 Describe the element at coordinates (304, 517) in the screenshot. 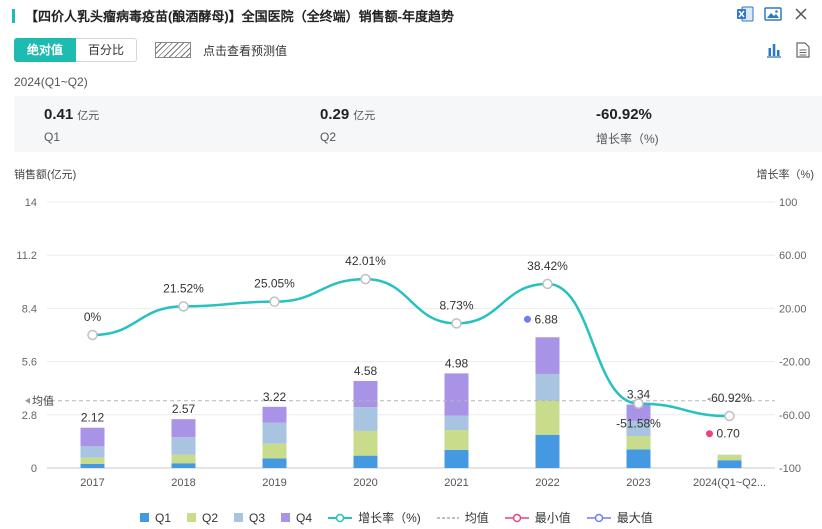

I see `legend-q4-label: Q4` at that location.